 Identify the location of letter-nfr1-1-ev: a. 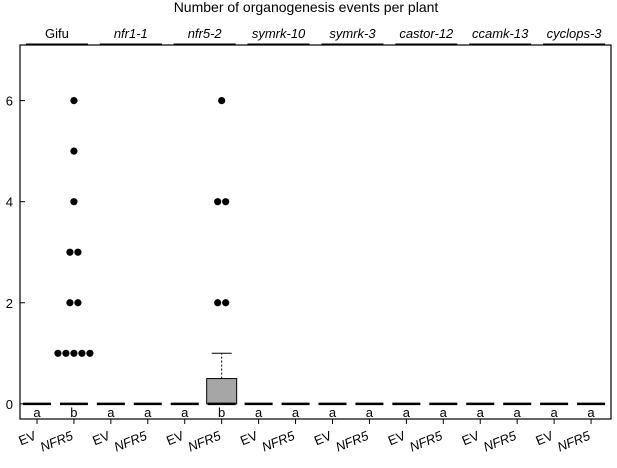
(111, 412).